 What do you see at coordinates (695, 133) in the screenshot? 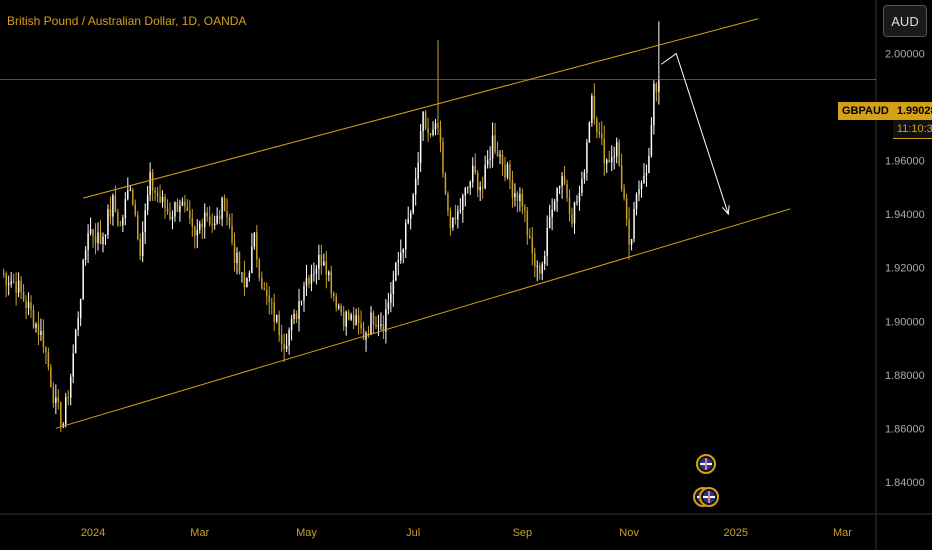
I see `projection-arrow` at bounding box center [695, 133].